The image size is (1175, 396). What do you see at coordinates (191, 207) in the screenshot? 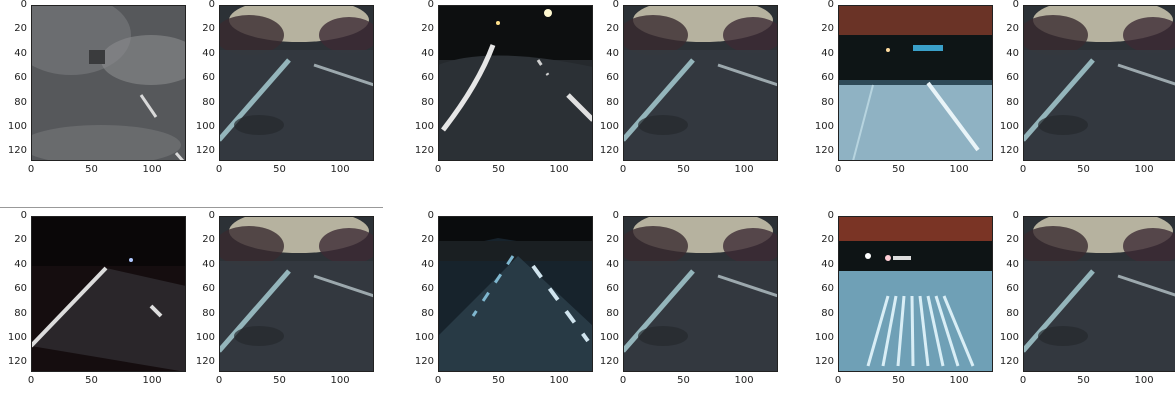
I see `separator-line` at bounding box center [191, 207].